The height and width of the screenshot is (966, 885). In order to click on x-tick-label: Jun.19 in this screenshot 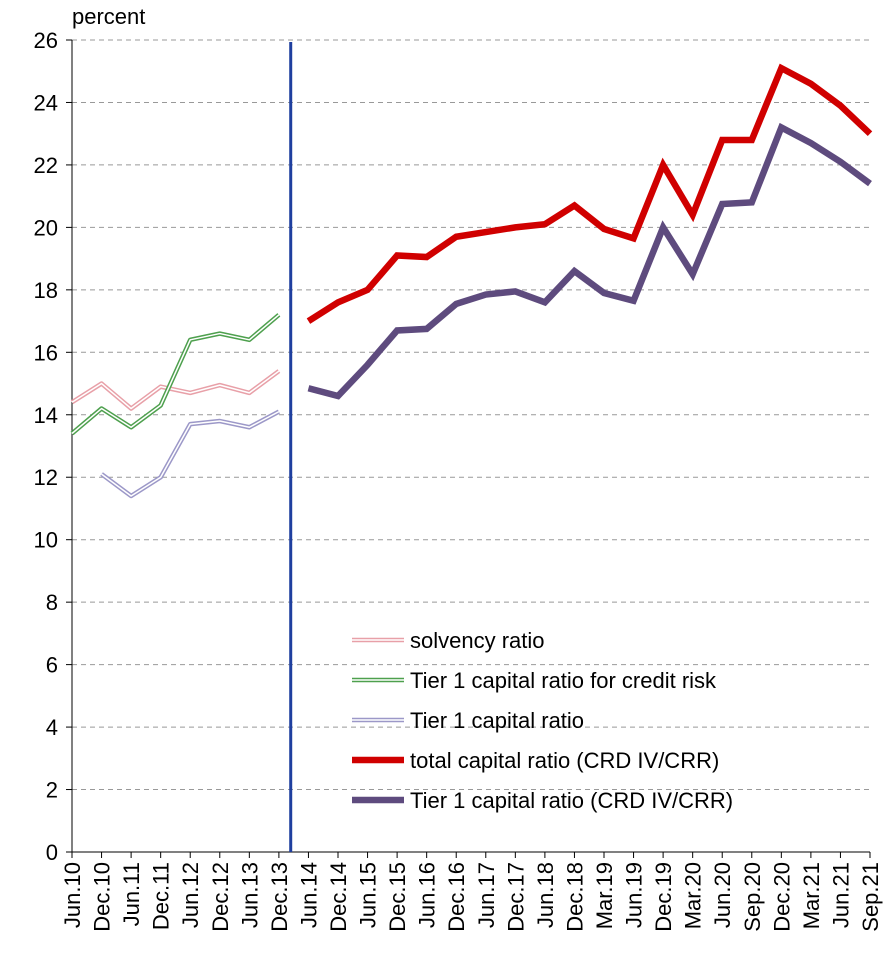, I will do `click(634, 895)`.